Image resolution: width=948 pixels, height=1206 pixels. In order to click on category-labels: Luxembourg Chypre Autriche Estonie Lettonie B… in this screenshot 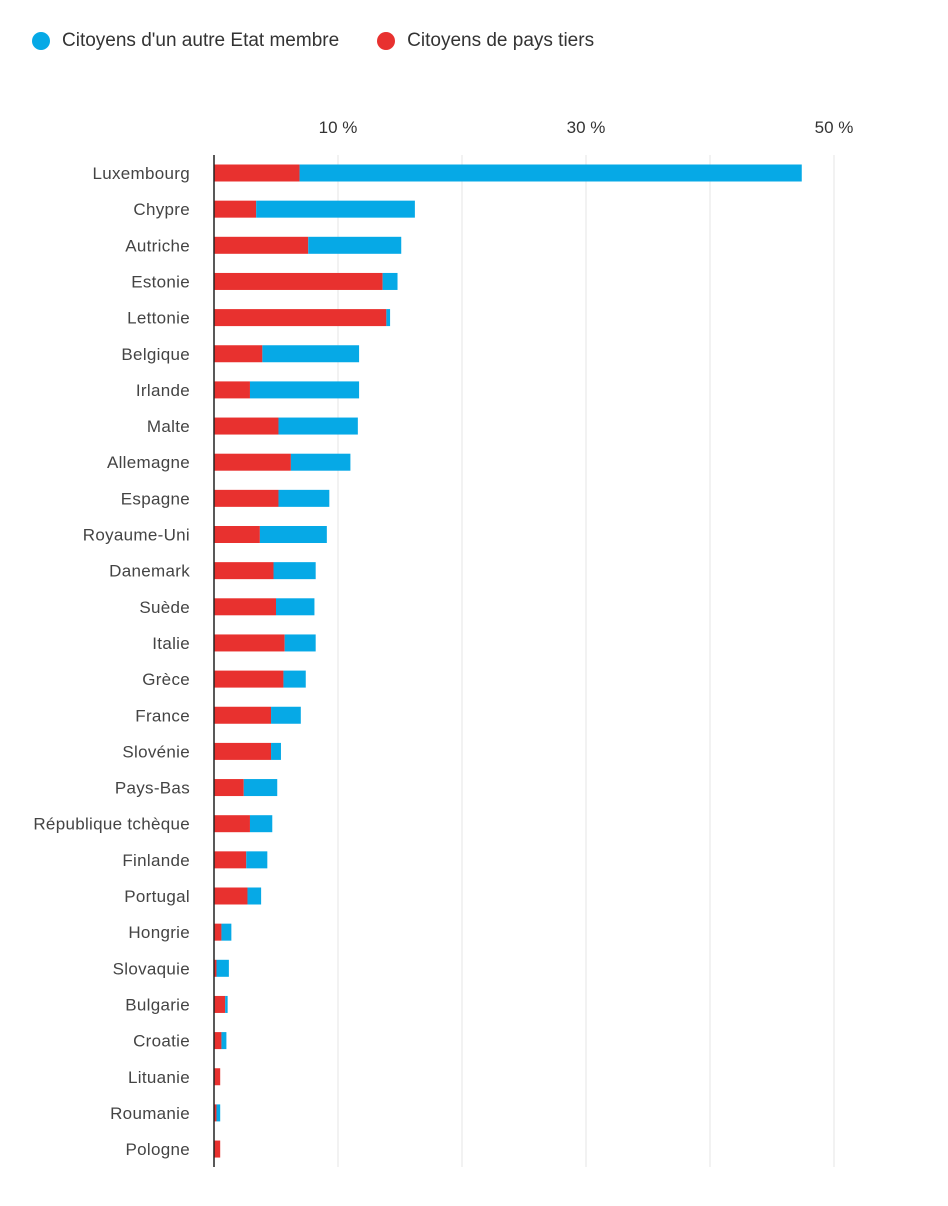, I will do `click(111, 661)`.